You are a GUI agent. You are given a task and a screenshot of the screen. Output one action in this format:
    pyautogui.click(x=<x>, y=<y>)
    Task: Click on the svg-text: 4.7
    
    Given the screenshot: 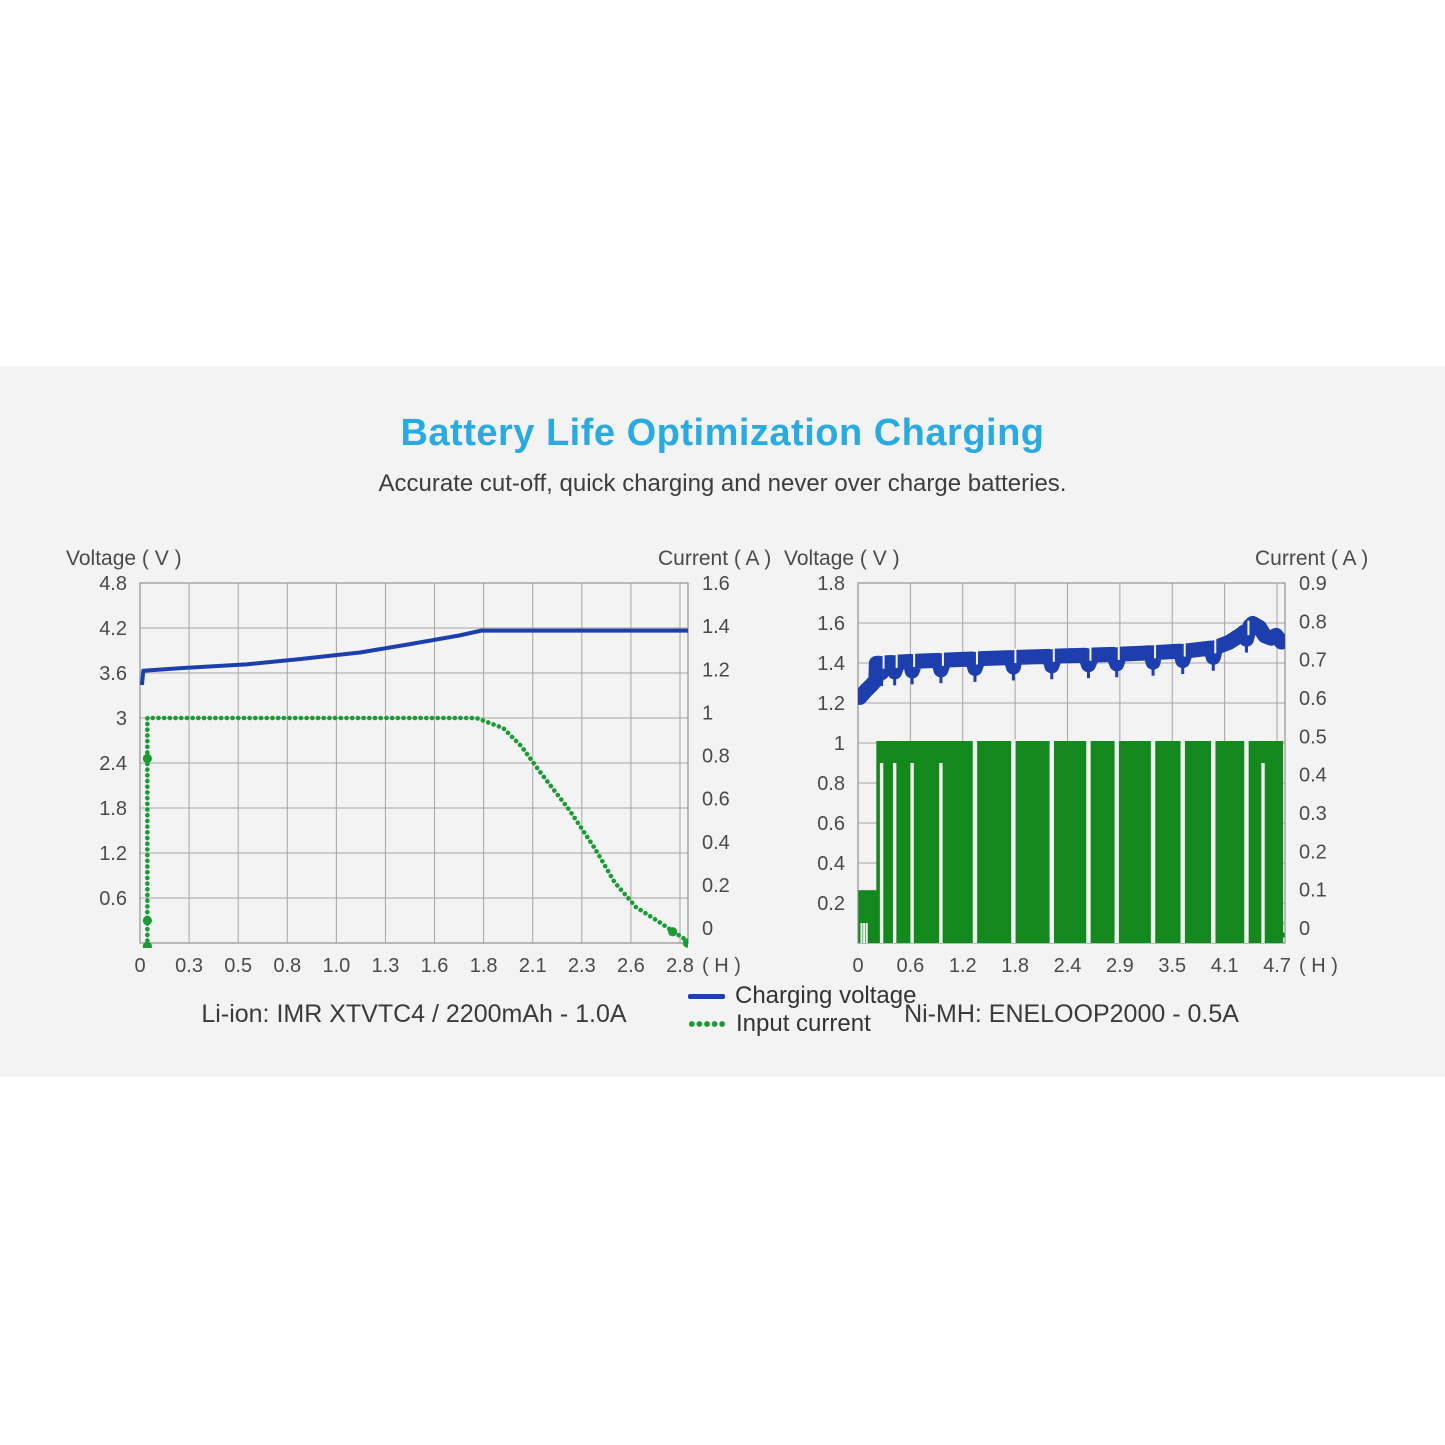 What is the action you would take?
    pyautogui.click(x=1277, y=966)
    